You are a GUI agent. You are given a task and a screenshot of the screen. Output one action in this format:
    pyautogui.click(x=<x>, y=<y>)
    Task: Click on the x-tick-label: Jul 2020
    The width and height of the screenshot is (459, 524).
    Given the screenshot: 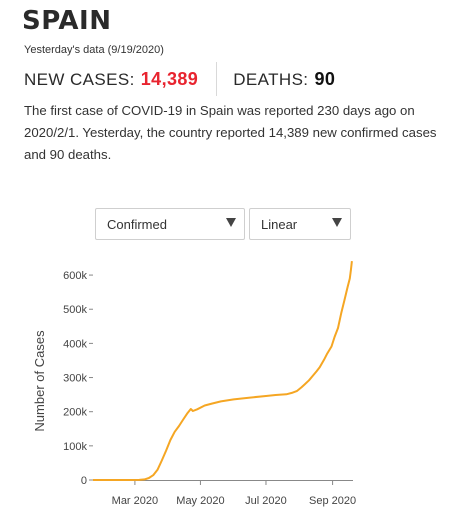 What is the action you would take?
    pyautogui.click(x=266, y=501)
    